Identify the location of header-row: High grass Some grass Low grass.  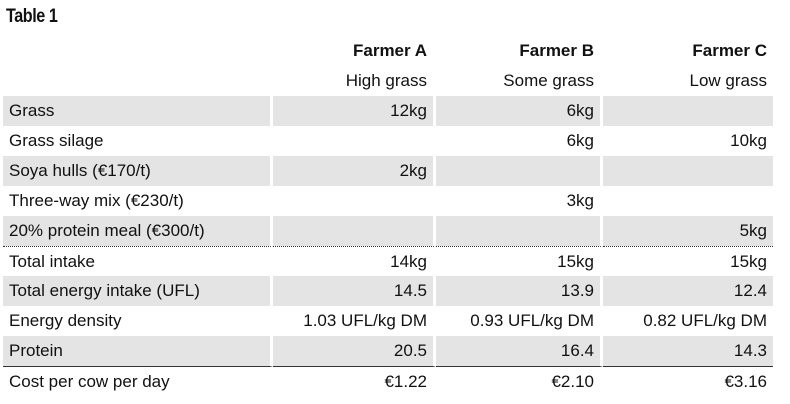
(388, 81).